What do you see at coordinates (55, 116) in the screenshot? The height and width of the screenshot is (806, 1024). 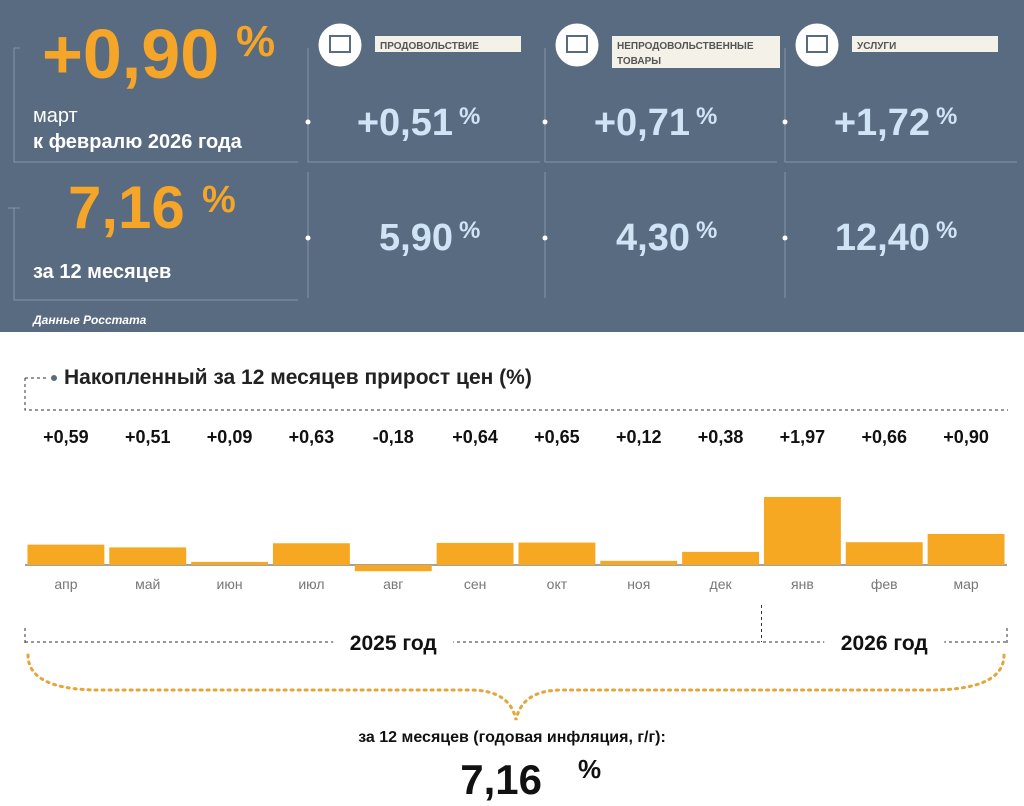 I see `monthly-label: март` at bounding box center [55, 116].